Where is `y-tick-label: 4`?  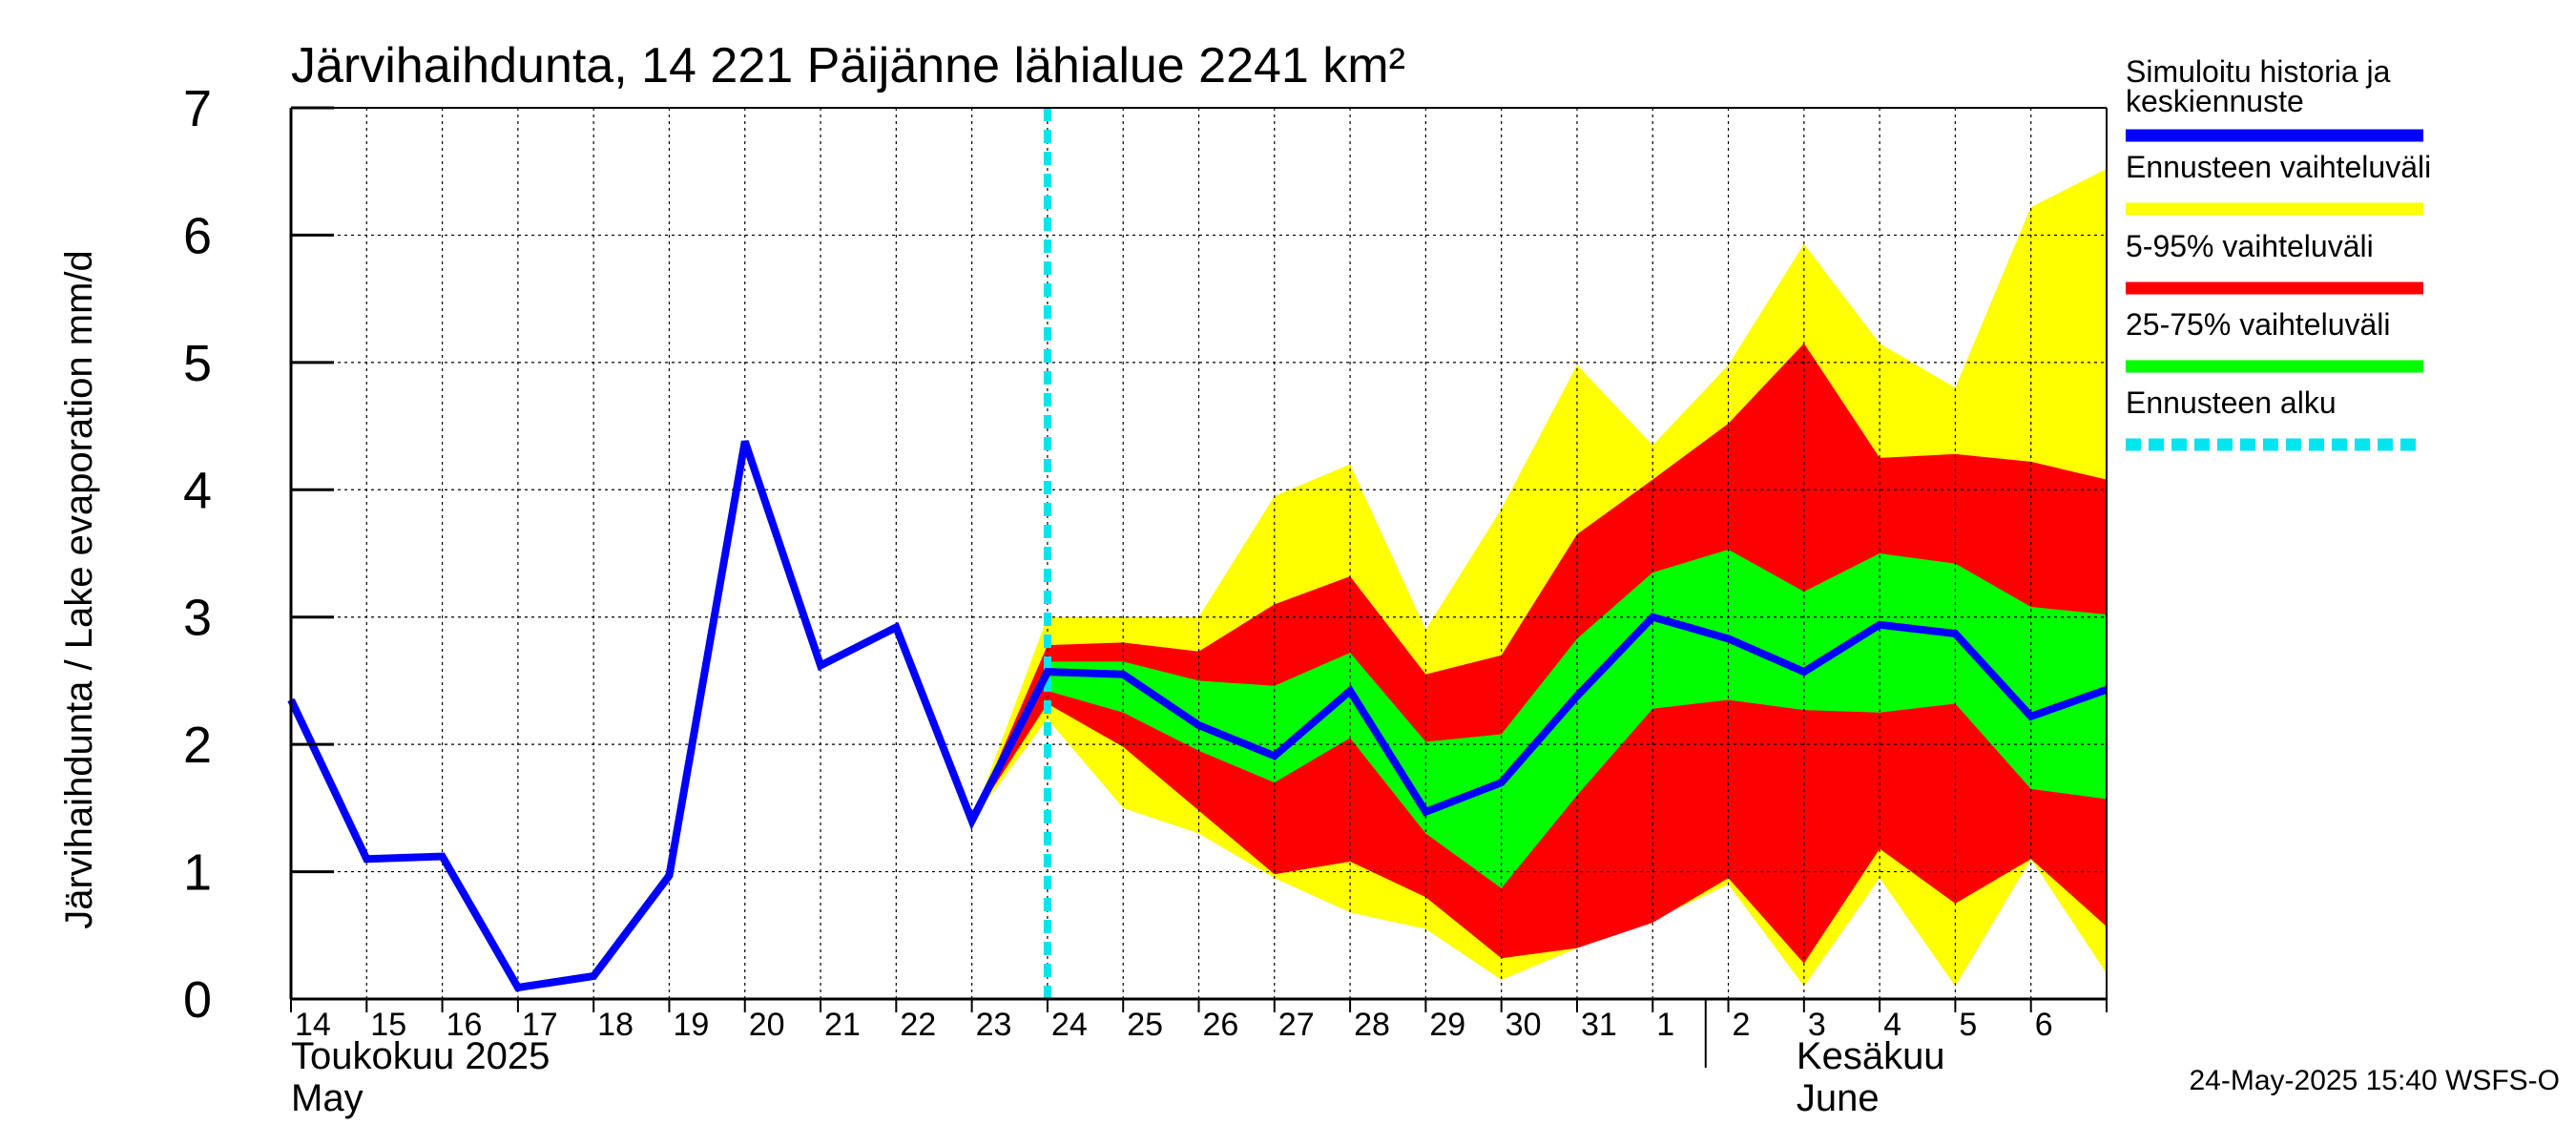
y-tick-label: 4 is located at coordinates (197, 490).